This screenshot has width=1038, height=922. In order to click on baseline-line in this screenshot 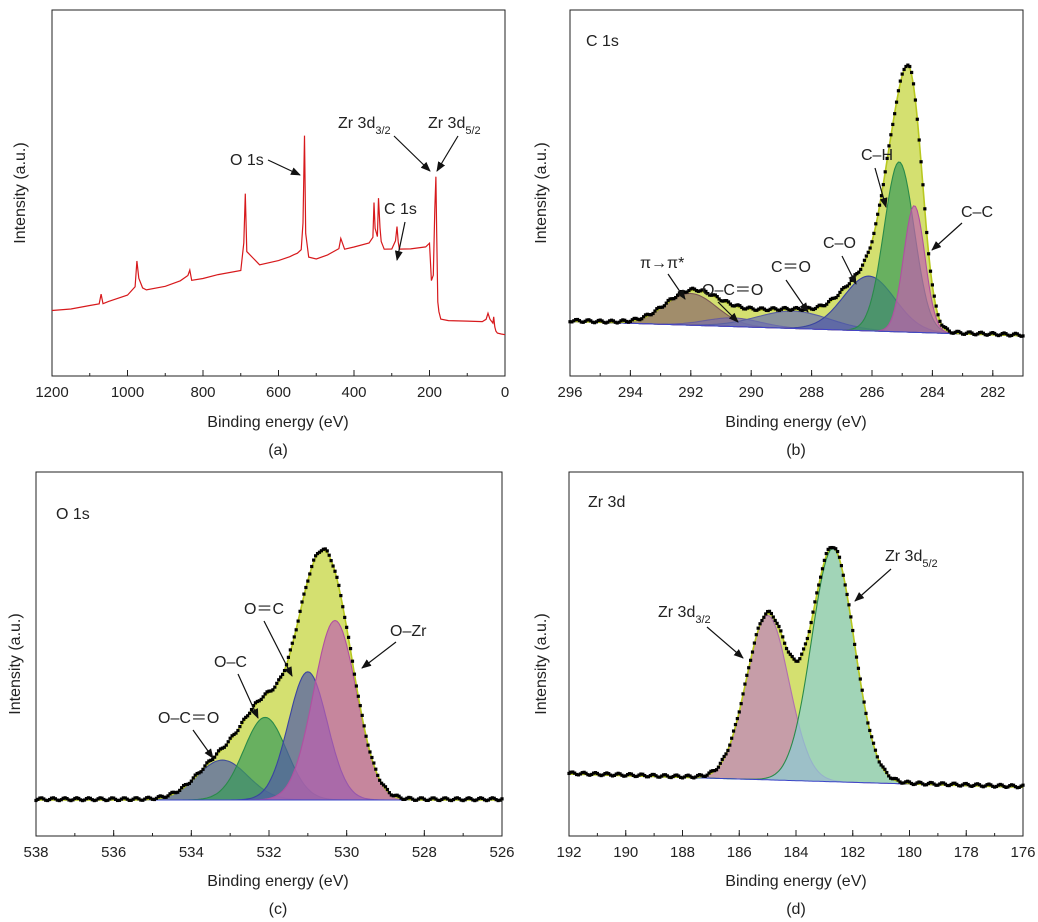, I will do `click(797, 328)`.